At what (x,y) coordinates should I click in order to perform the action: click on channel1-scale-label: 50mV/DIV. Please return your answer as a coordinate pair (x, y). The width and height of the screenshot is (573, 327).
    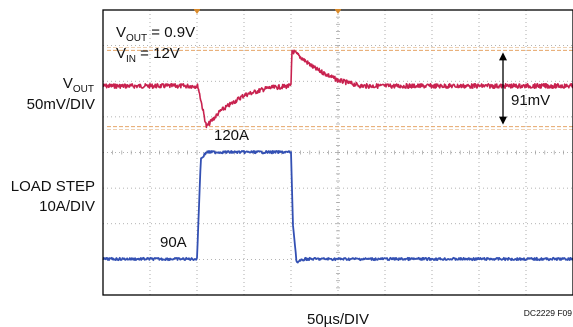
    Looking at the image, I should click on (61, 104).